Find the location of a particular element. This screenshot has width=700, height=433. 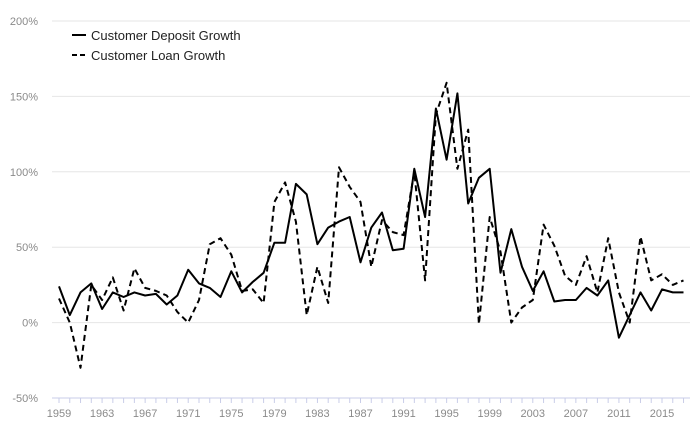

legend-label-deposit: Customer Deposit Growth is located at coordinates (166, 35).